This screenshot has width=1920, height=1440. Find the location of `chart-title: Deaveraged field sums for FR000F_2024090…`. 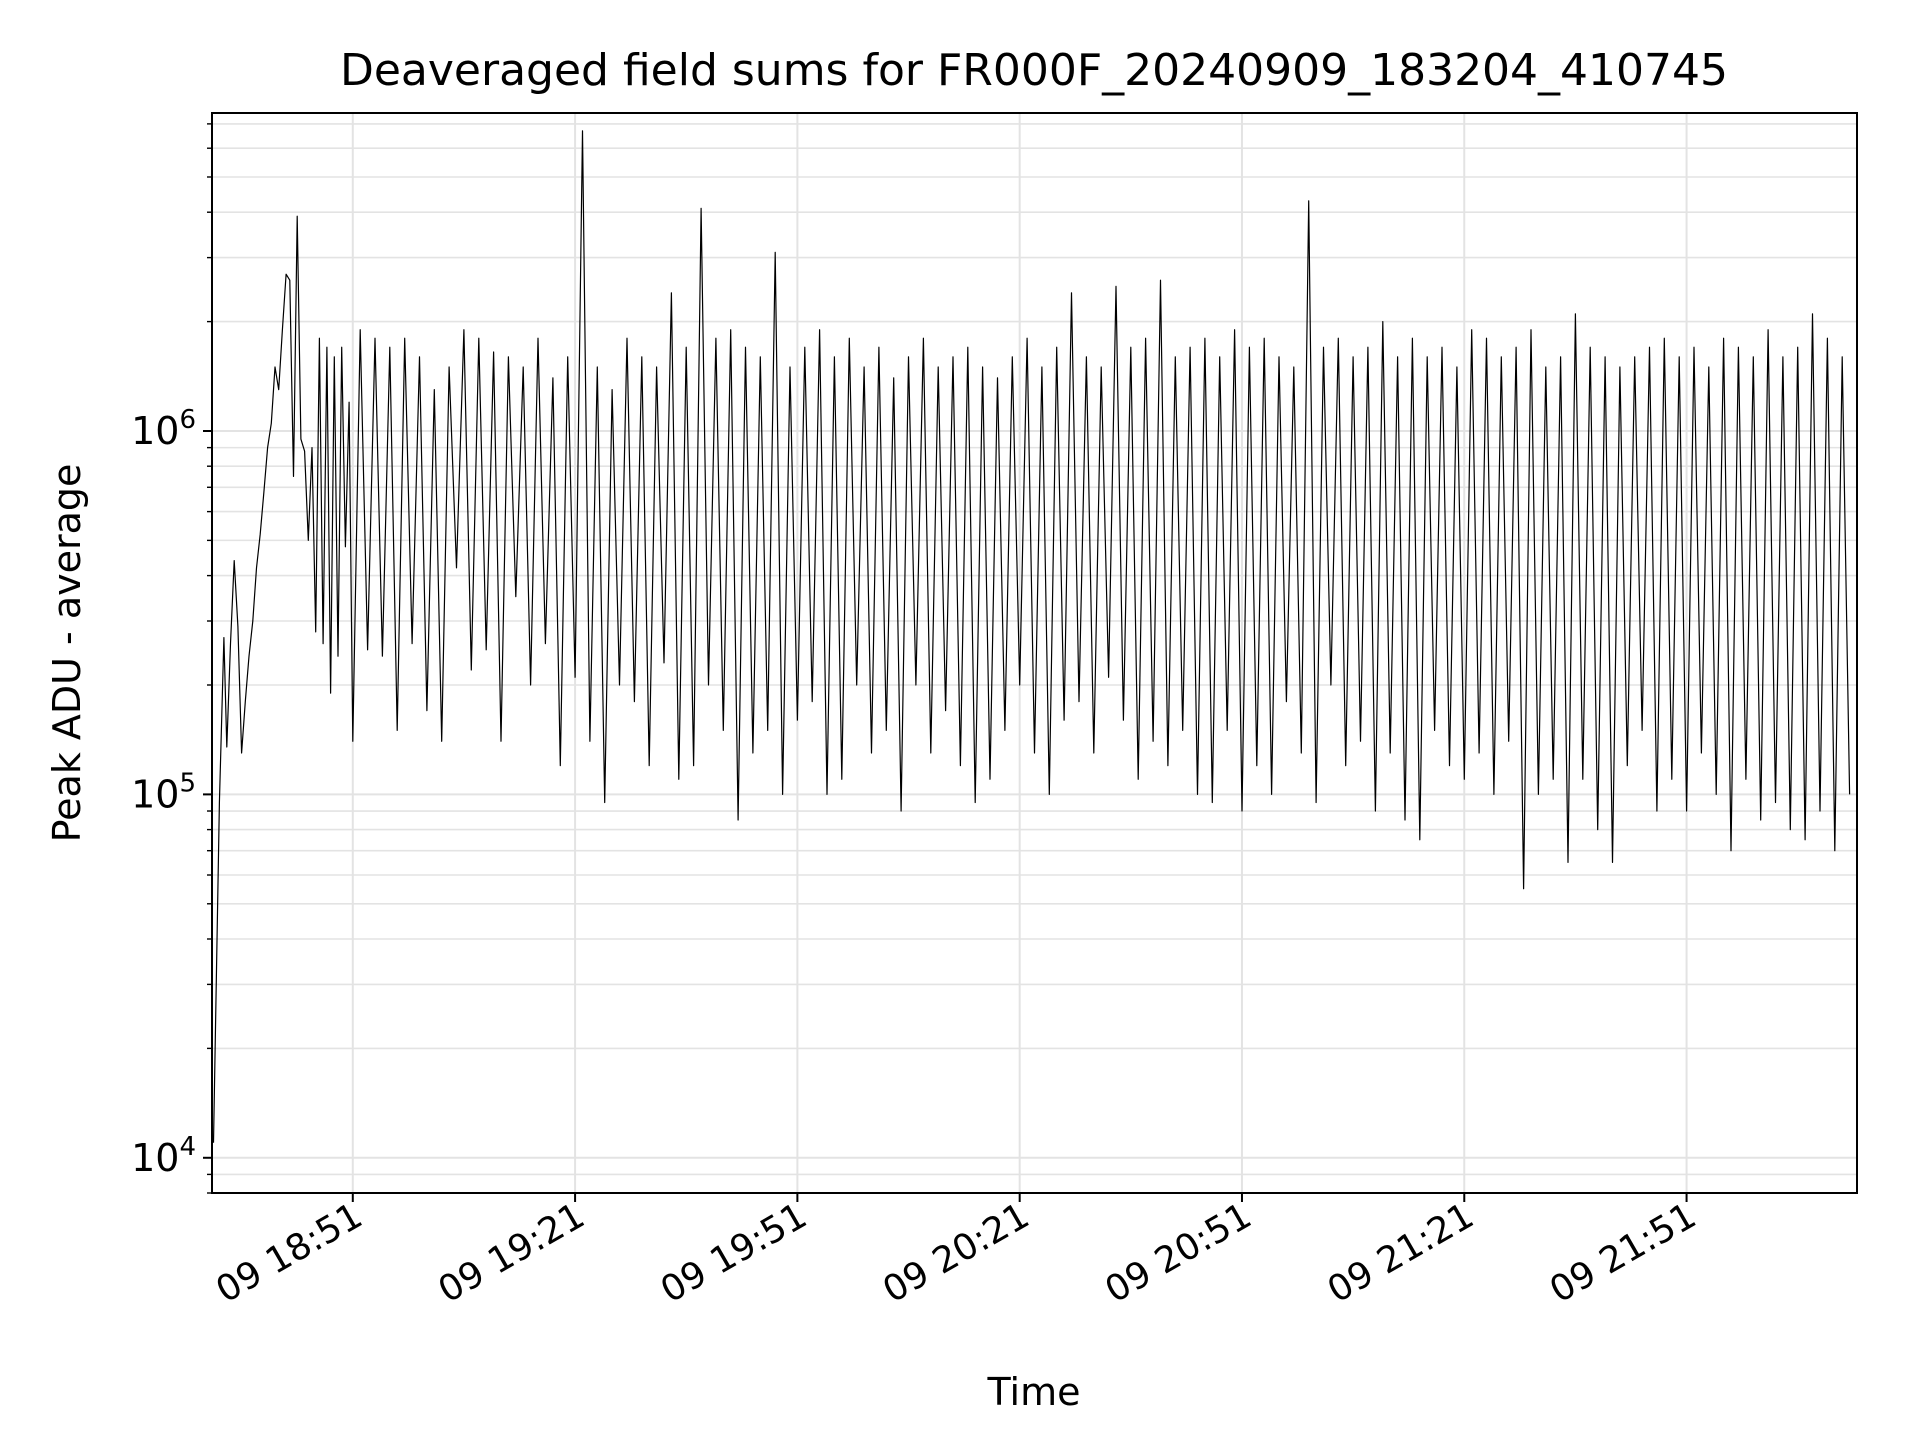

chart-title: Deaveraged field sums for FR000F_2024090… is located at coordinates (1034, 70).